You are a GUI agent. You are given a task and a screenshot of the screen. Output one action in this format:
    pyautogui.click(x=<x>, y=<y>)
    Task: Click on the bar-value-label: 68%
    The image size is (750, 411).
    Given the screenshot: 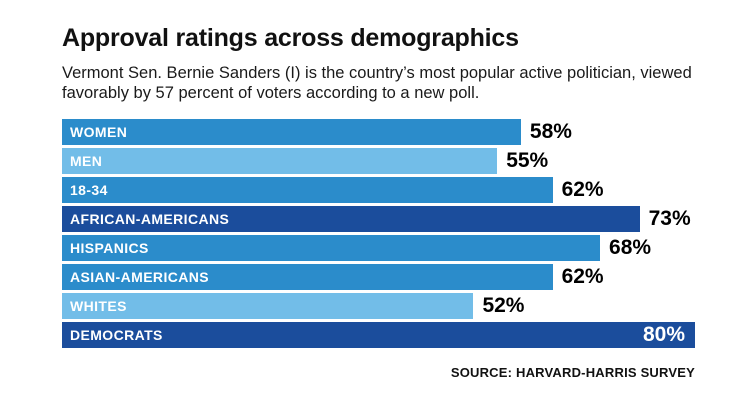 What is the action you would take?
    pyautogui.click(x=630, y=248)
    